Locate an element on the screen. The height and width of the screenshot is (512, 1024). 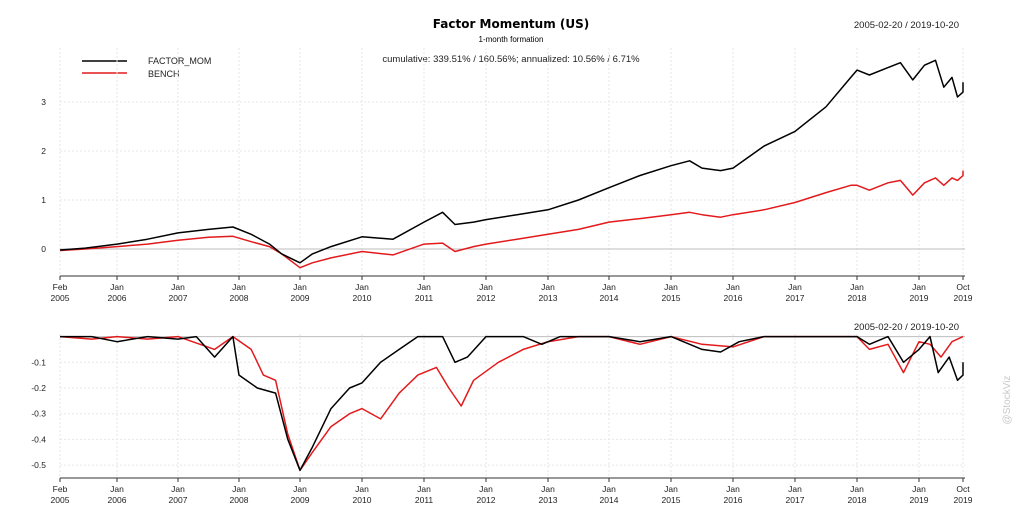
y-tick-label: -0.5 is located at coordinates (38, 465).